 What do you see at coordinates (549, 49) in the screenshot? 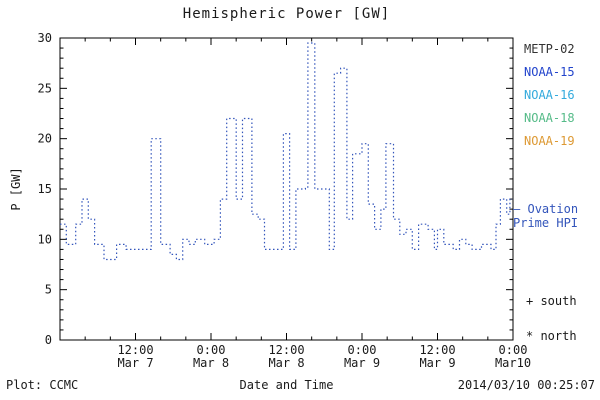
I see `legend-item-metp-02: METP-02` at bounding box center [549, 49].